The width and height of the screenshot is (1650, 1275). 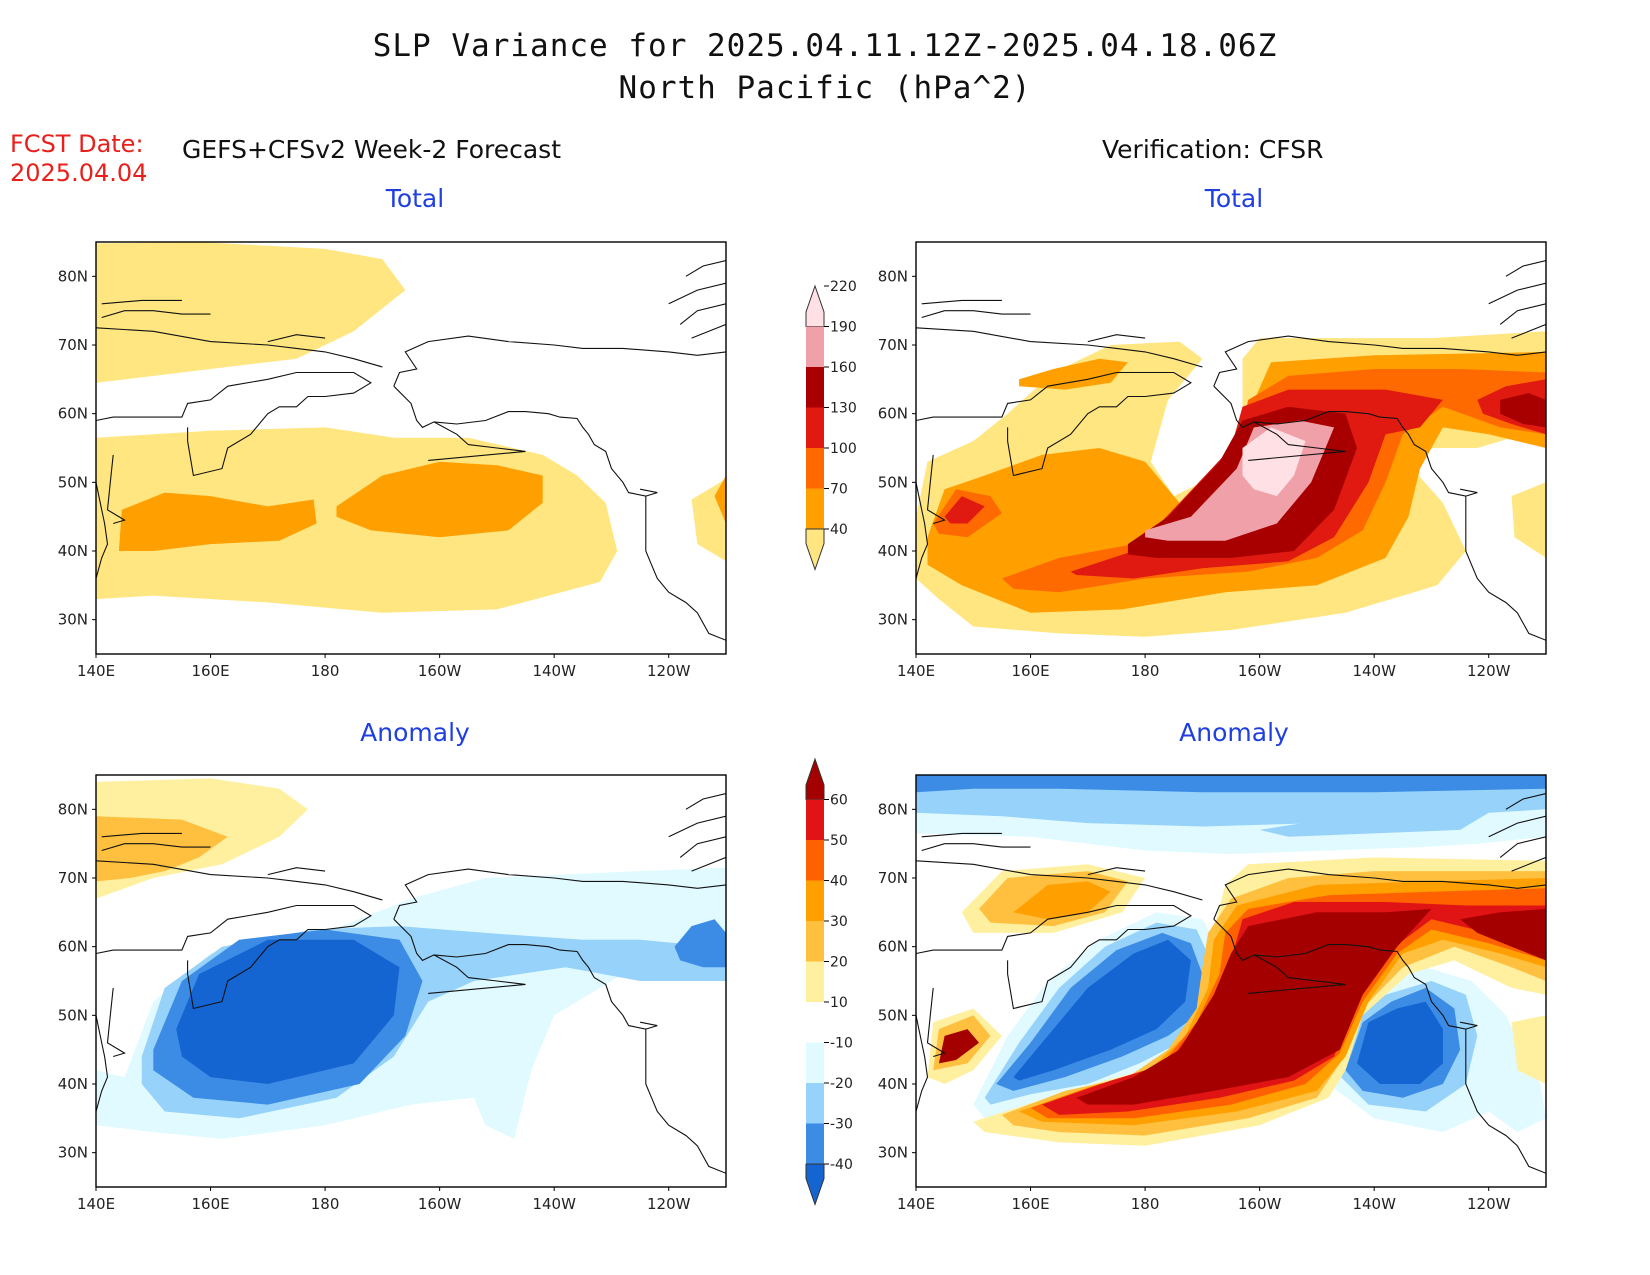 What do you see at coordinates (829, 982) in the screenshot?
I see `anomaly-colorbar: -40 -30 -20 -10 10 20 30 40 50 60` at bounding box center [829, 982].